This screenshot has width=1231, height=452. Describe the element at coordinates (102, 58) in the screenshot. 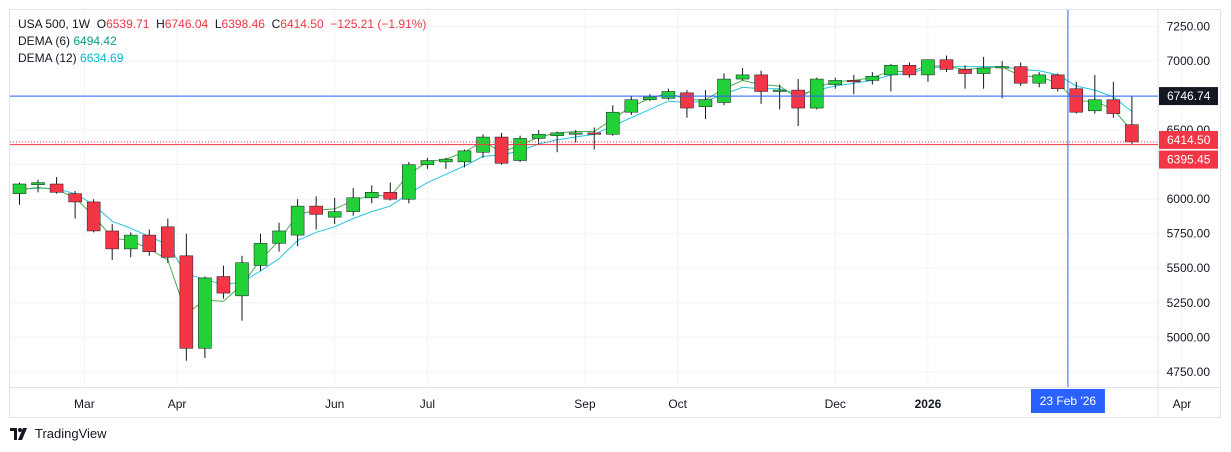

I see `dema12-value: 6634.69` at that location.